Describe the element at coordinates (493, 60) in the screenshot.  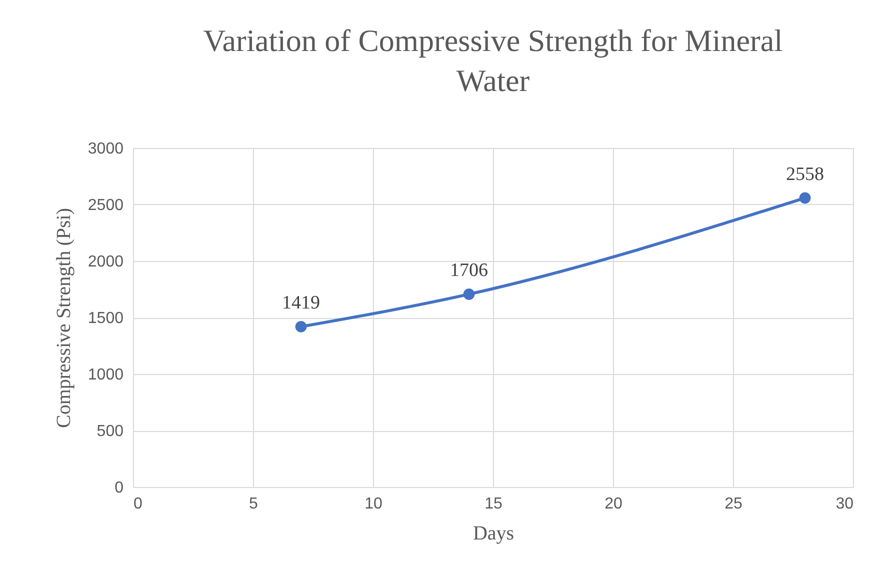
I see `chart-title: Variation of Compressive Strength for Mineral Water` at that location.